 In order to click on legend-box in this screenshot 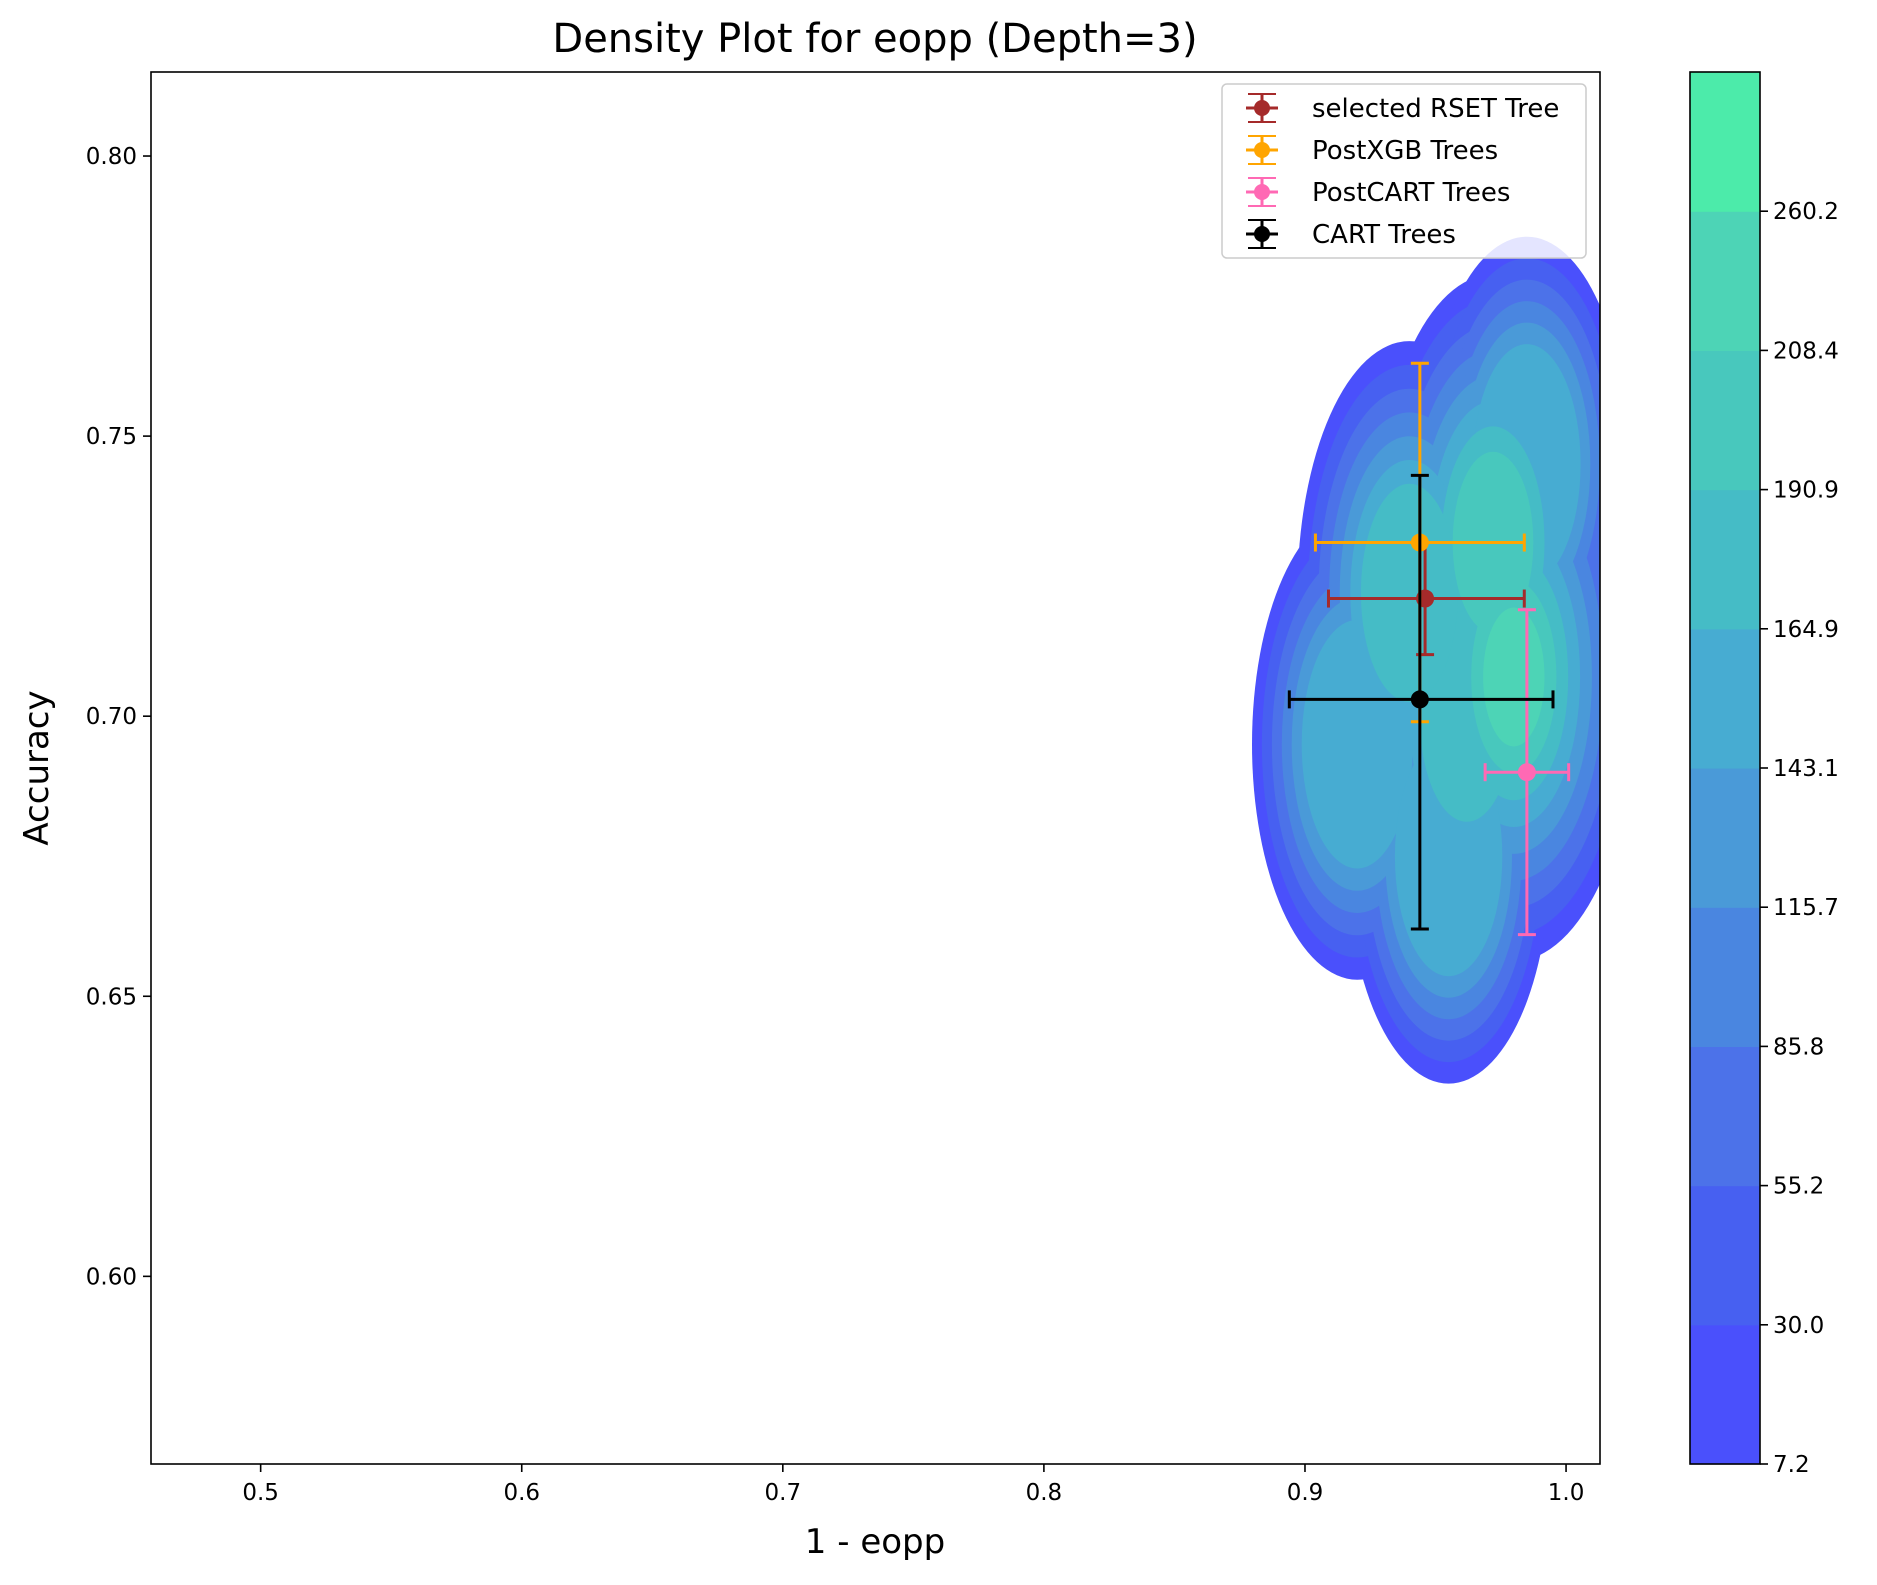, I will do `click(1404, 171)`.